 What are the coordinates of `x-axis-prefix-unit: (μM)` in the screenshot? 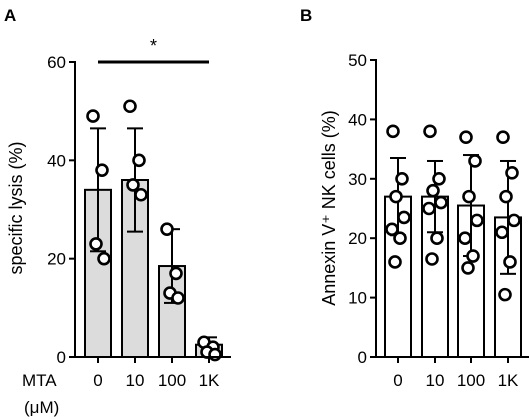 It's located at (41, 407).